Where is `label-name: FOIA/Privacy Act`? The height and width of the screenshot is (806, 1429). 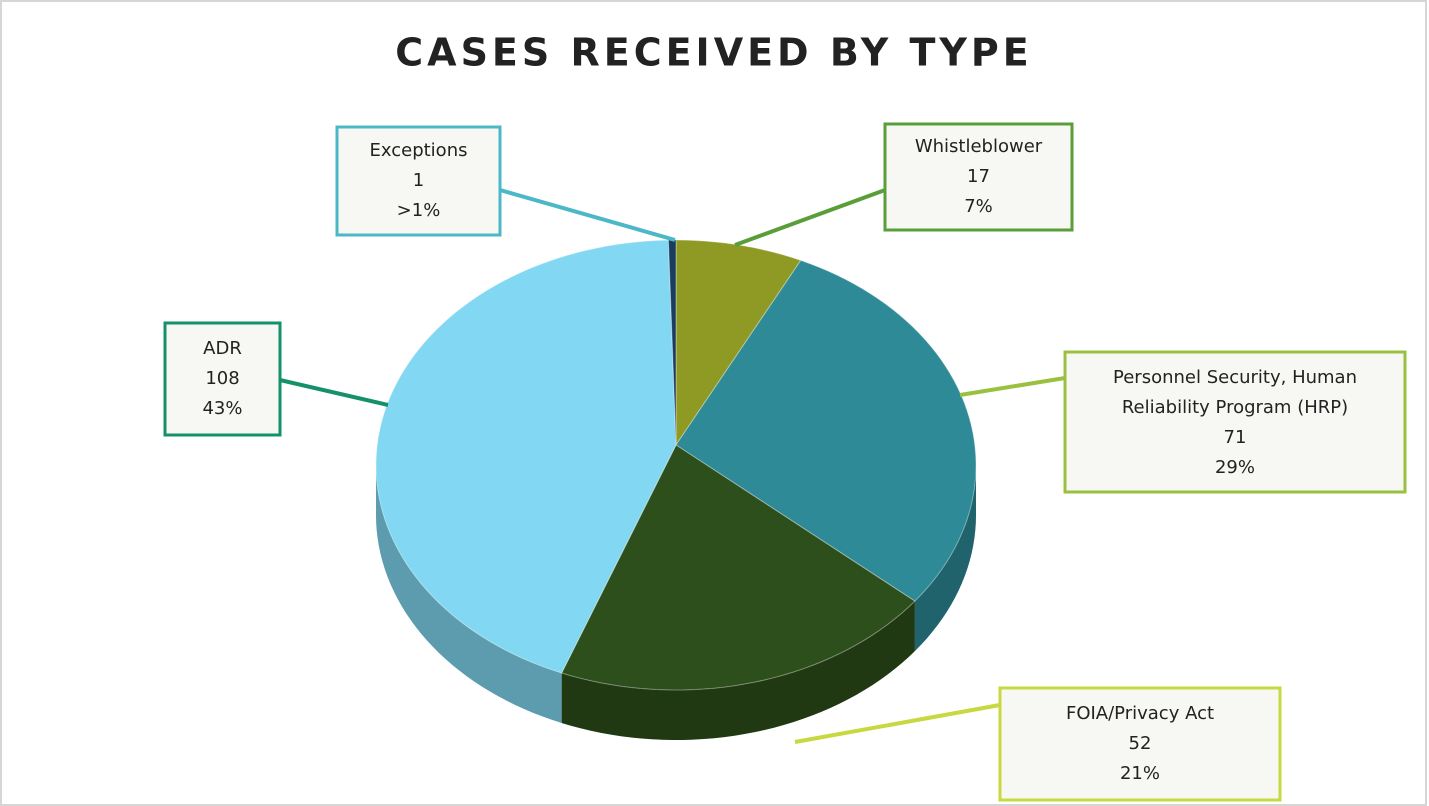 label-name: FOIA/Privacy Act is located at coordinates (1140, 713).